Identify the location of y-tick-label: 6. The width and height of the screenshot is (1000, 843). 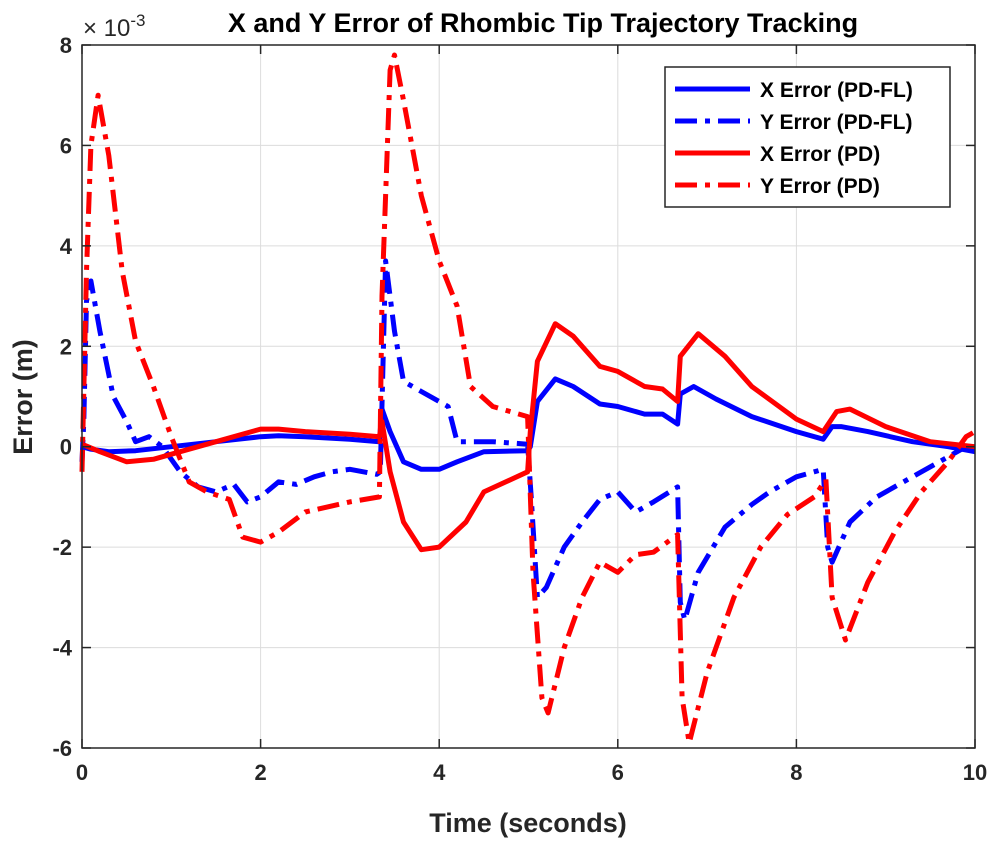
(66, 145).